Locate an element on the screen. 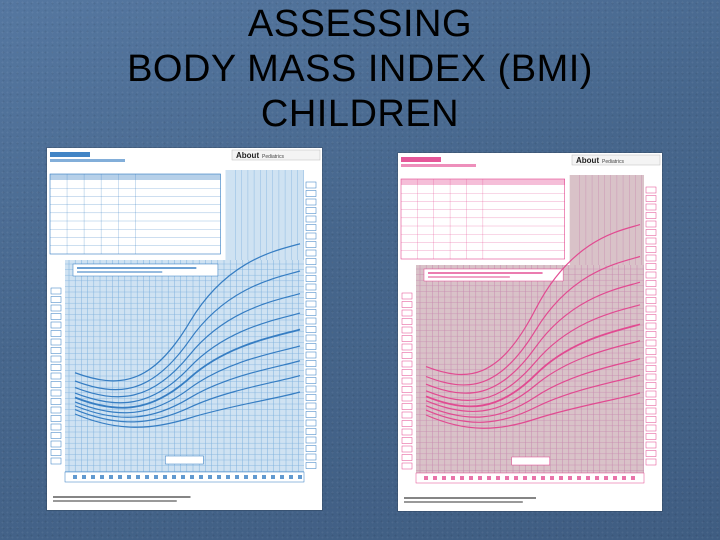 Image resolution: width=720 pixels, height=540 pixels. x-axis-title-box is located at coordinates (531, 461).